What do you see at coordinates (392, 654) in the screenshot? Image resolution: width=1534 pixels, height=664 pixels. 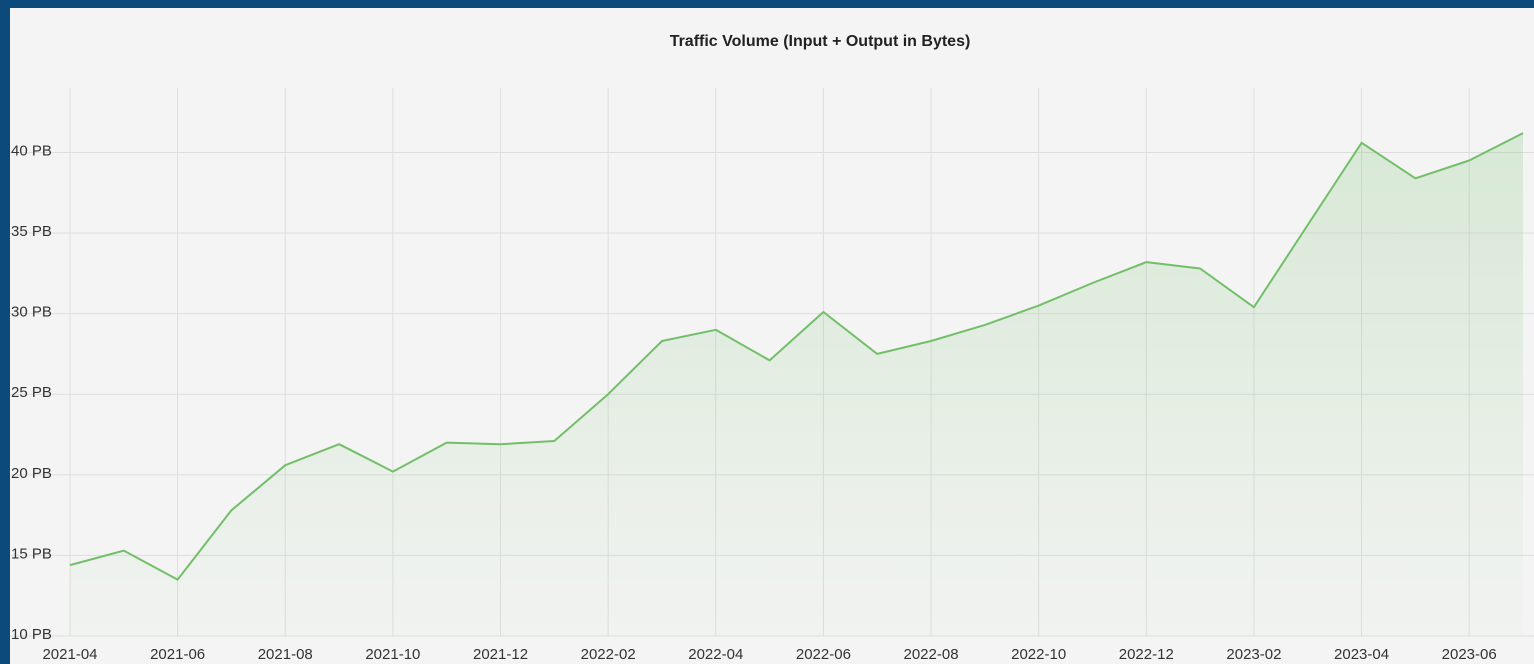 I see `x-tick-label: 2021-10` at bounding box center [392, 654].